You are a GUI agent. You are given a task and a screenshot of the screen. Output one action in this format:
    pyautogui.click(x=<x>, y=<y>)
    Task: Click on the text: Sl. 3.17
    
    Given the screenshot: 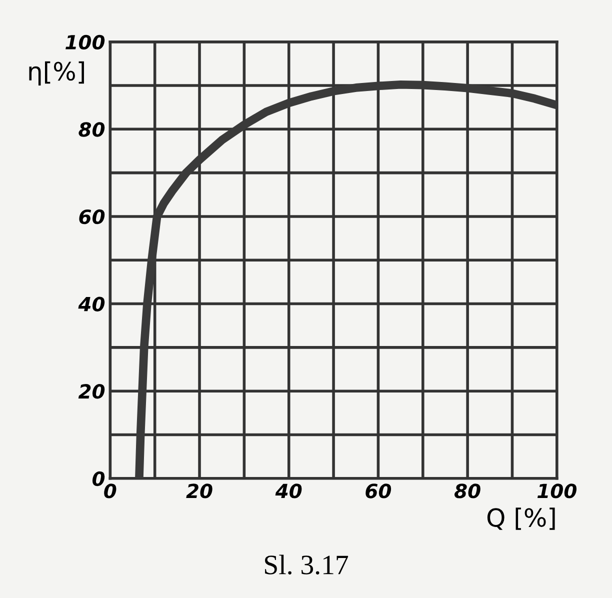 What is the action you would take?
    pyautogui.click(x=306, y=564)
    